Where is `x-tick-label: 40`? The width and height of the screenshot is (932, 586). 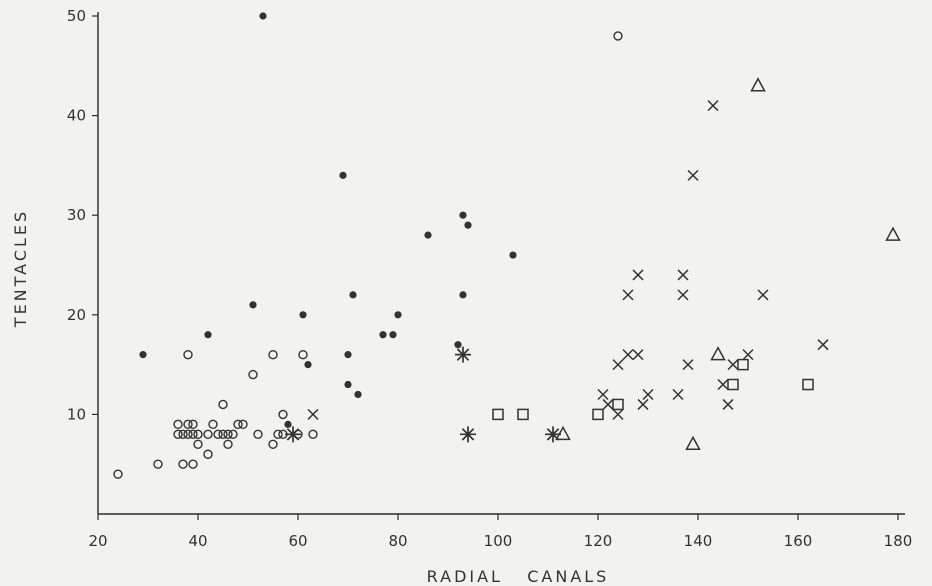 x-tick-label: 40 is located at coordinates (197, 541).